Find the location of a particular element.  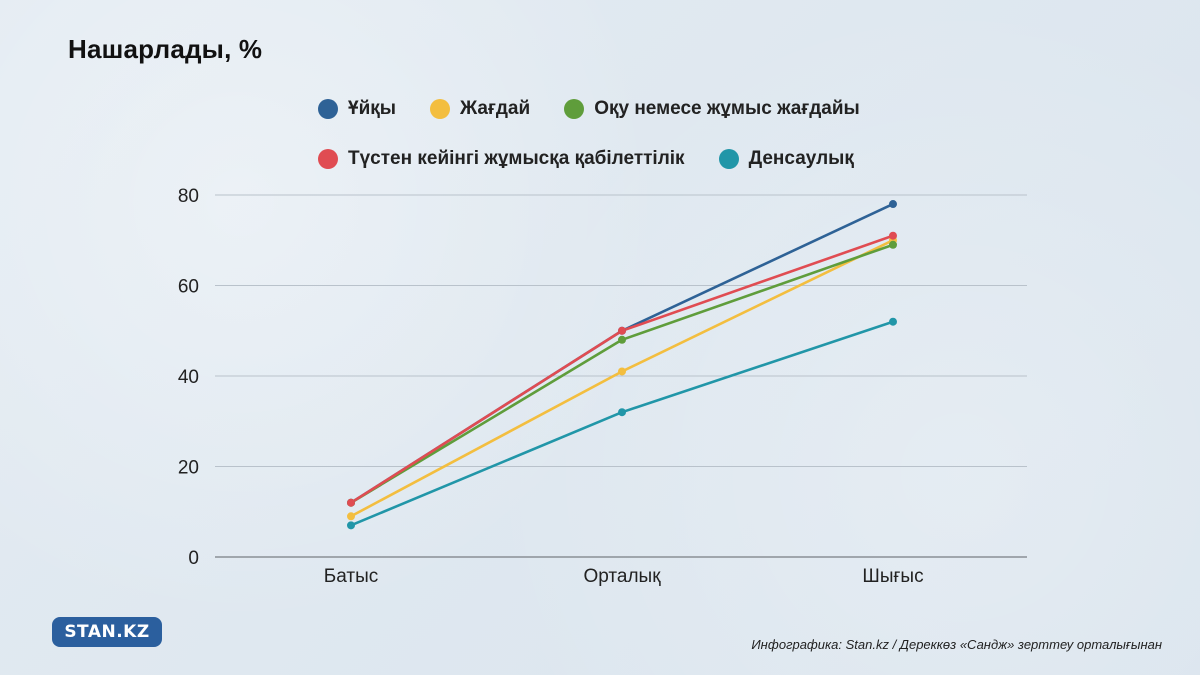

legend-dot-afternoon-capacity is located at coordinates (328, 159).